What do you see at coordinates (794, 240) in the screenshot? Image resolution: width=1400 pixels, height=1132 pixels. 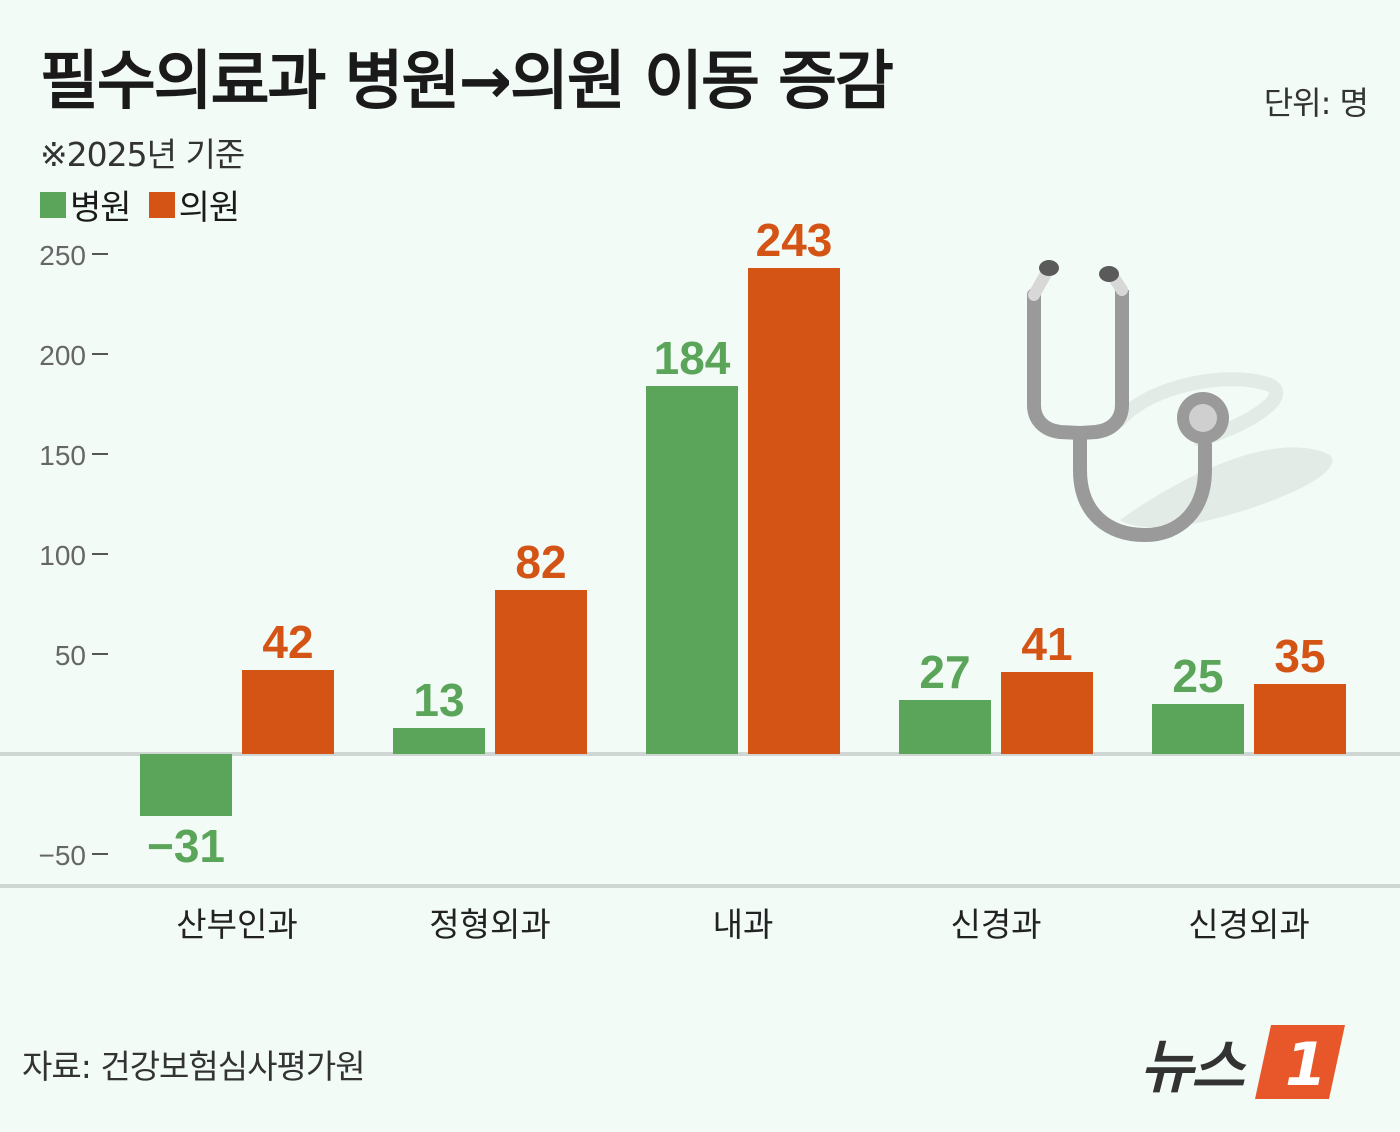 I see `value-label-clinic-2: 243` at bounding box center [794, 240].